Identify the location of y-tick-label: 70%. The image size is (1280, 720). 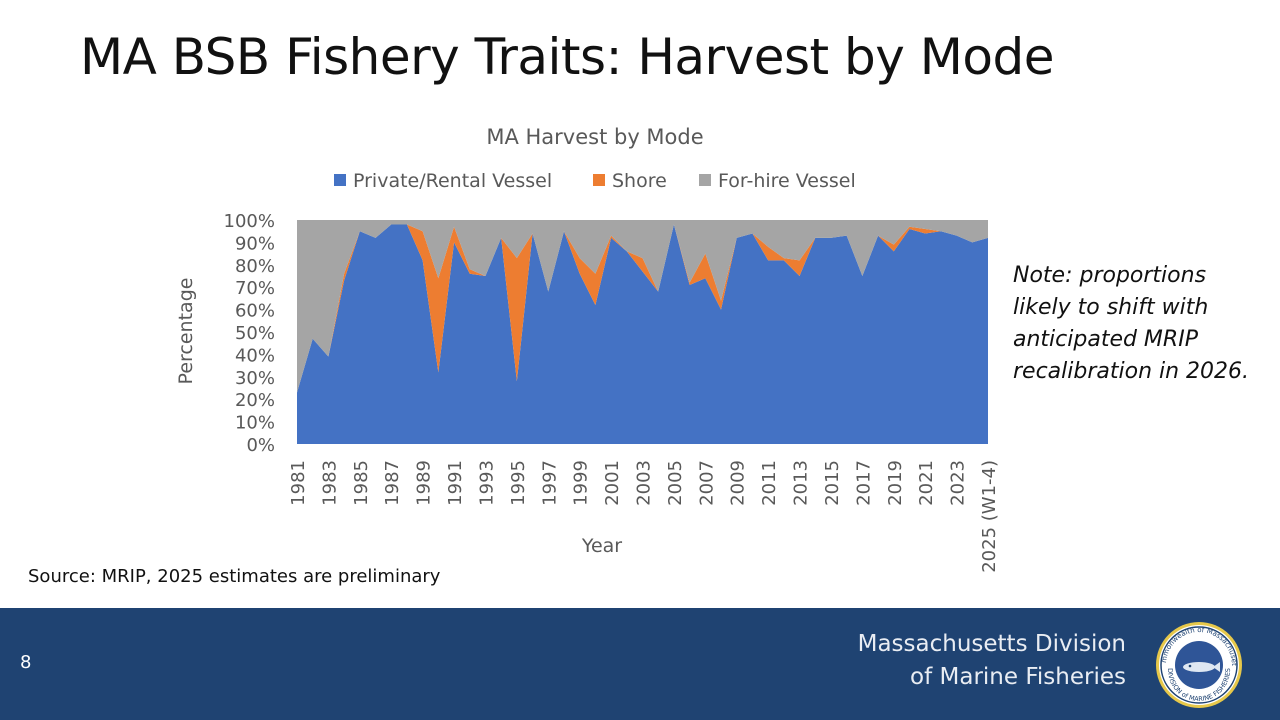
(255, 288).